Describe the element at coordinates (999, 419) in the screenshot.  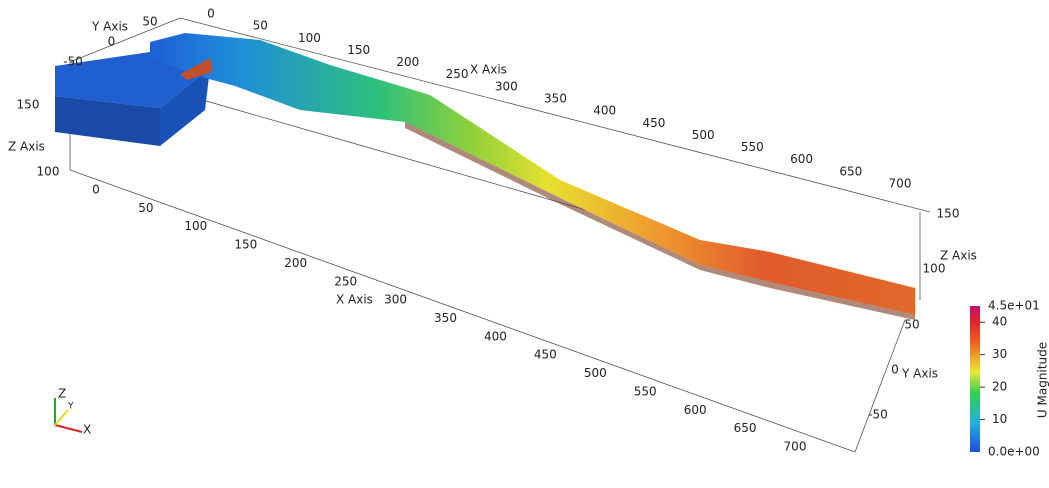
I see `colorbar-tick-label: 10` at that location.